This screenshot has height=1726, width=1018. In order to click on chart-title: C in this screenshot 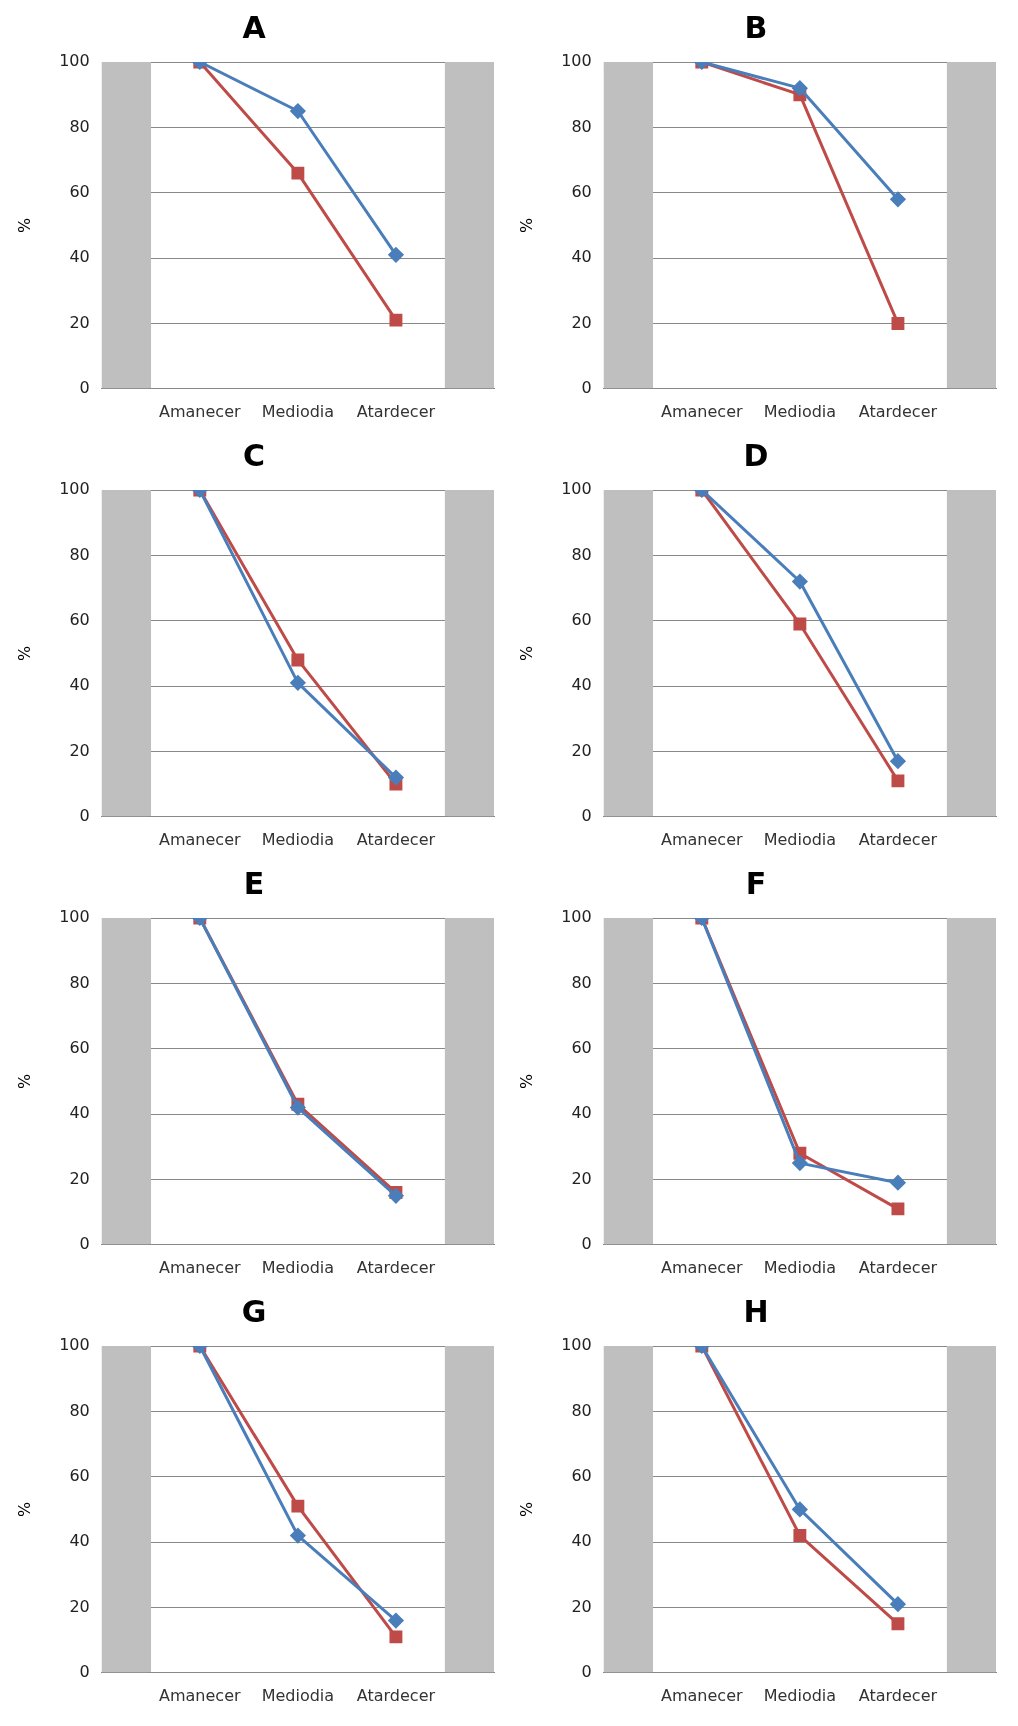, I will do `click(254, 455)`.